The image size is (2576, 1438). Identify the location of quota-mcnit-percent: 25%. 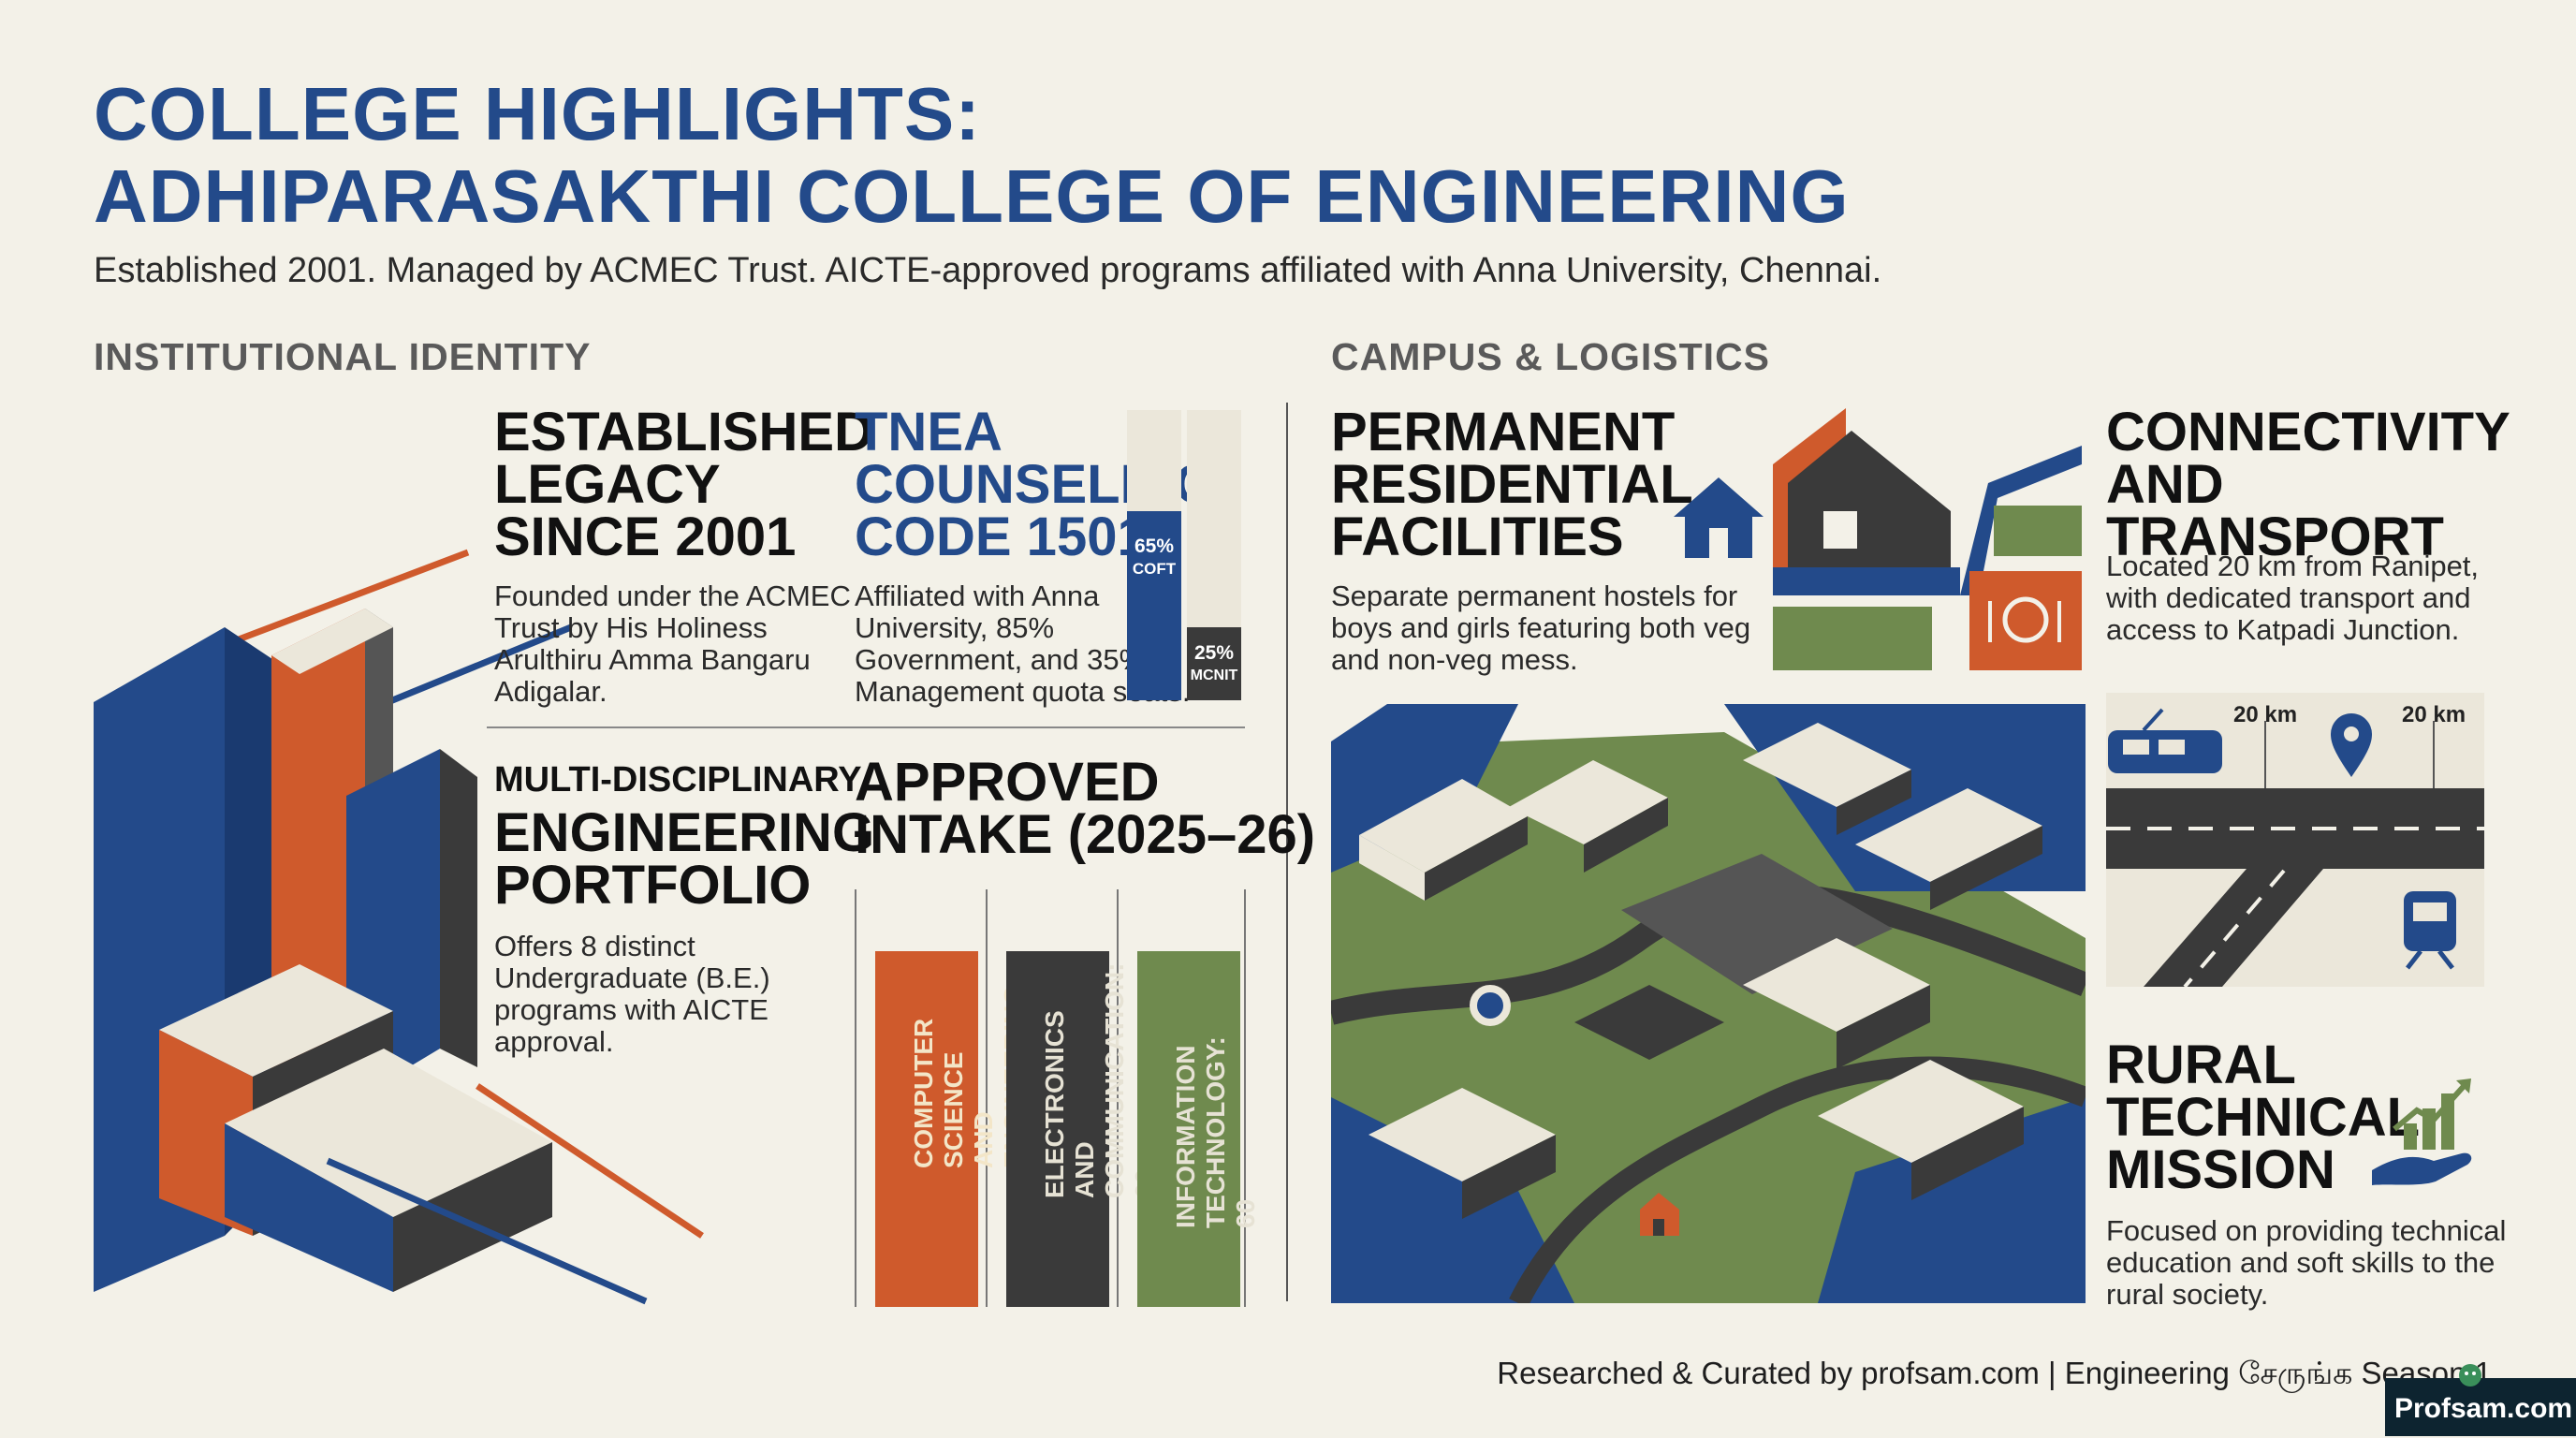
(1214, 653).